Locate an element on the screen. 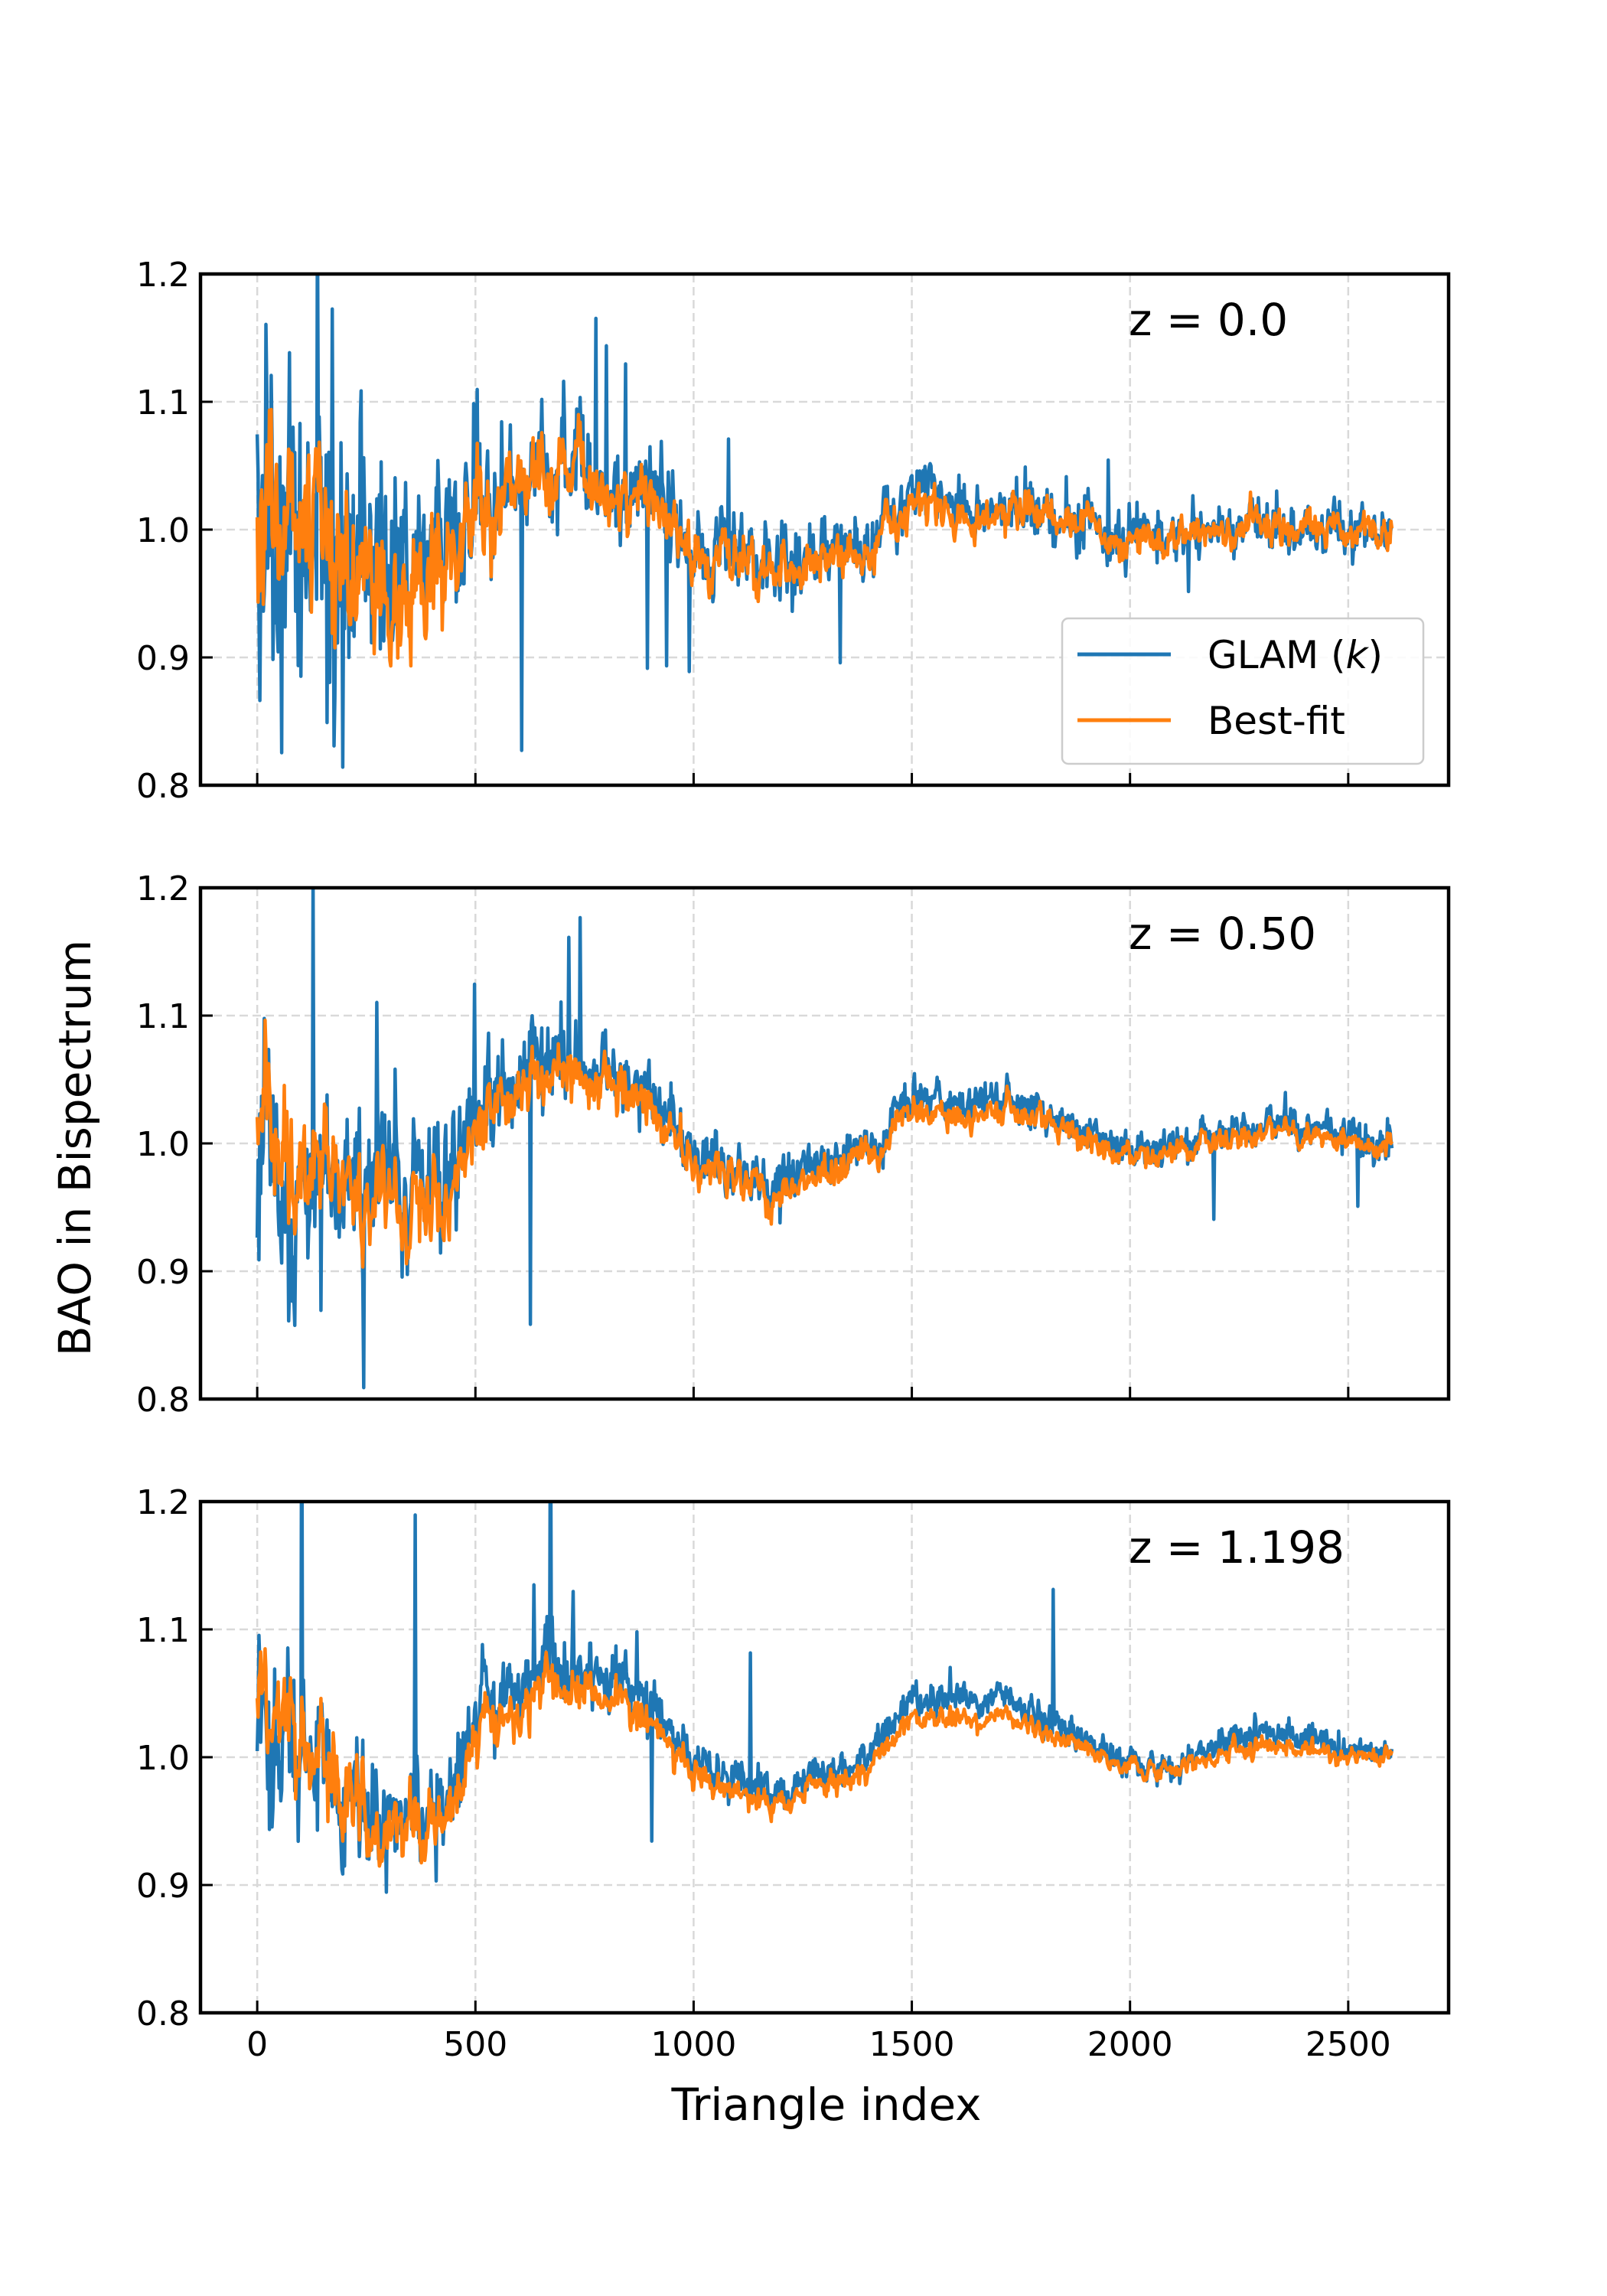 Image resolution: width=1607 pixels, height=2296 pixels. x-tick-label: 0 is located at coordinates (257, 2044).